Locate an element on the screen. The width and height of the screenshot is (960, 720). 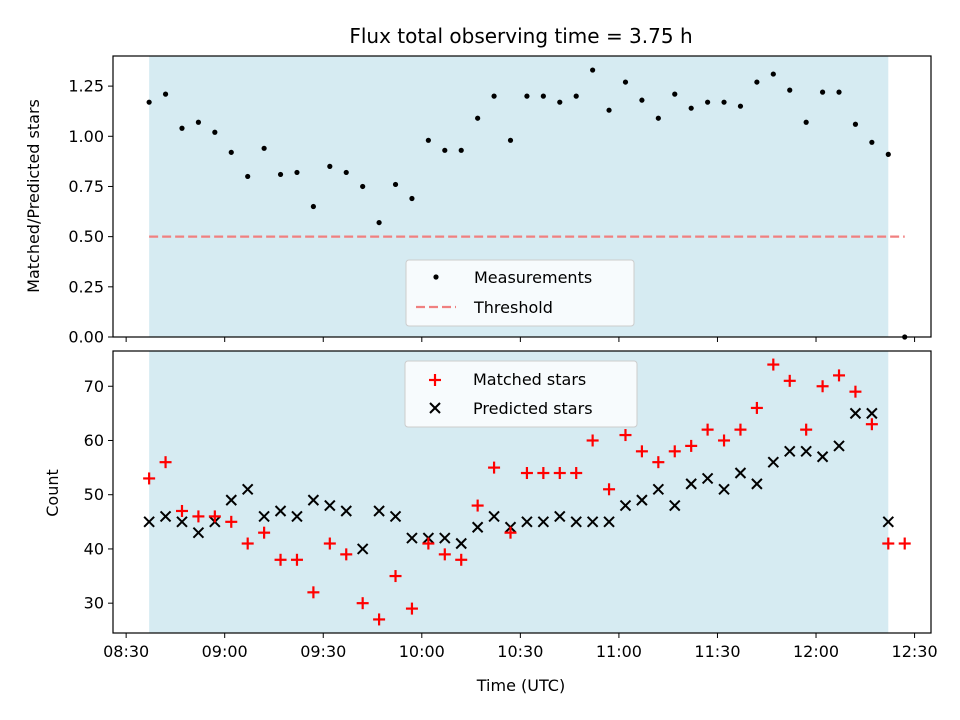
x-axis-label: Time (UTC) is located at coordinates (520, 685).